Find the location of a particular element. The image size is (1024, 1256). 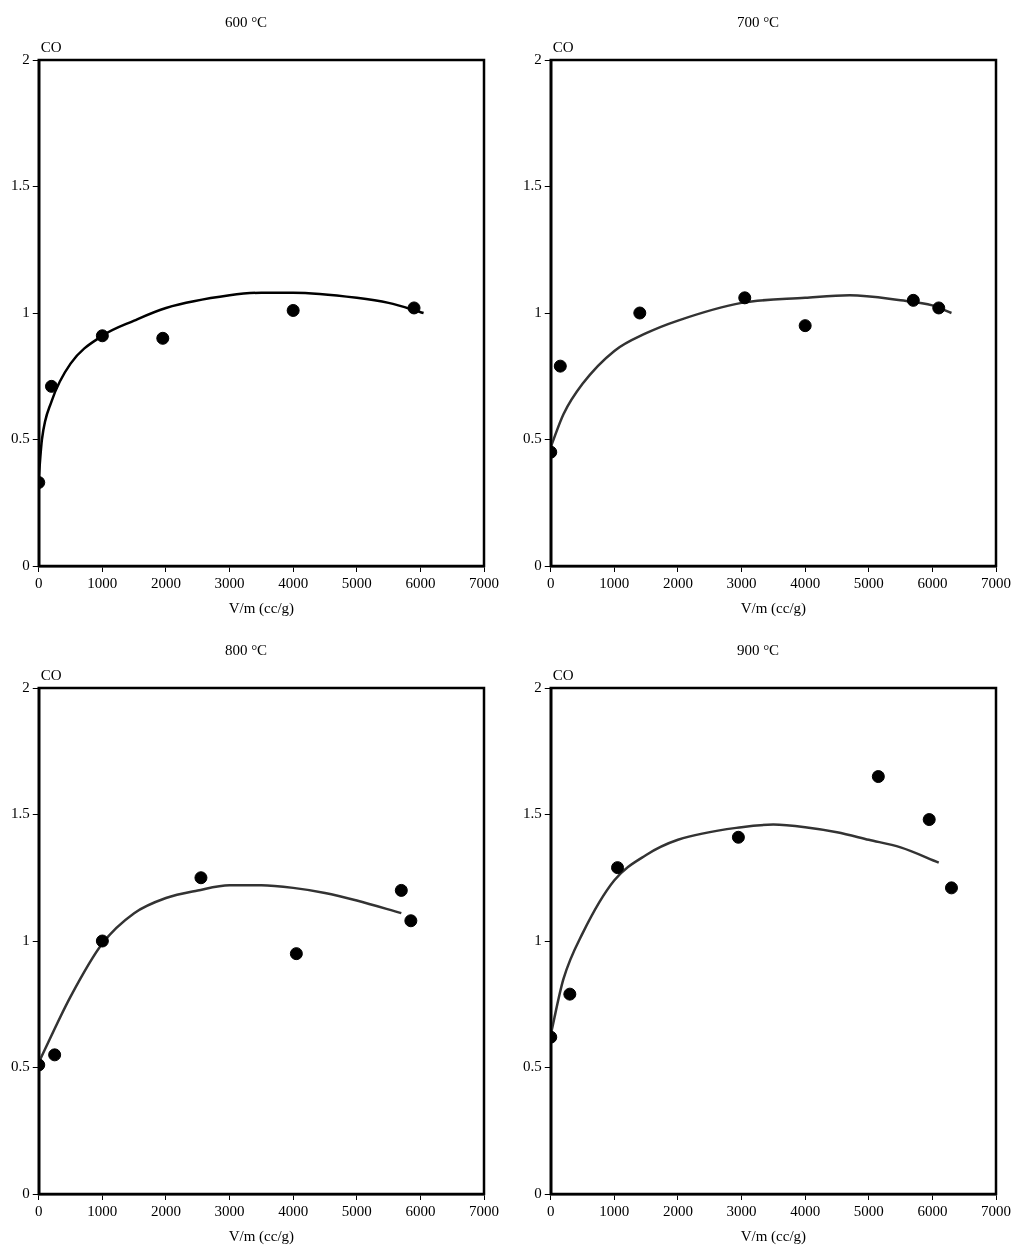

chart-title: 600 °C is located at coordinates (246, 21).